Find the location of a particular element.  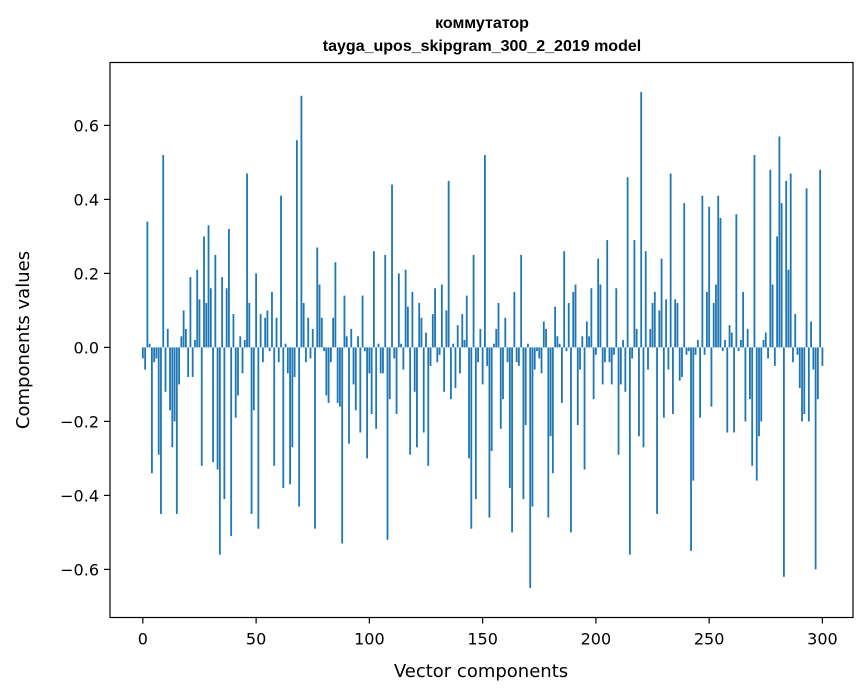

y-tick-label: −0.6 is located at coordinates (79, 569).